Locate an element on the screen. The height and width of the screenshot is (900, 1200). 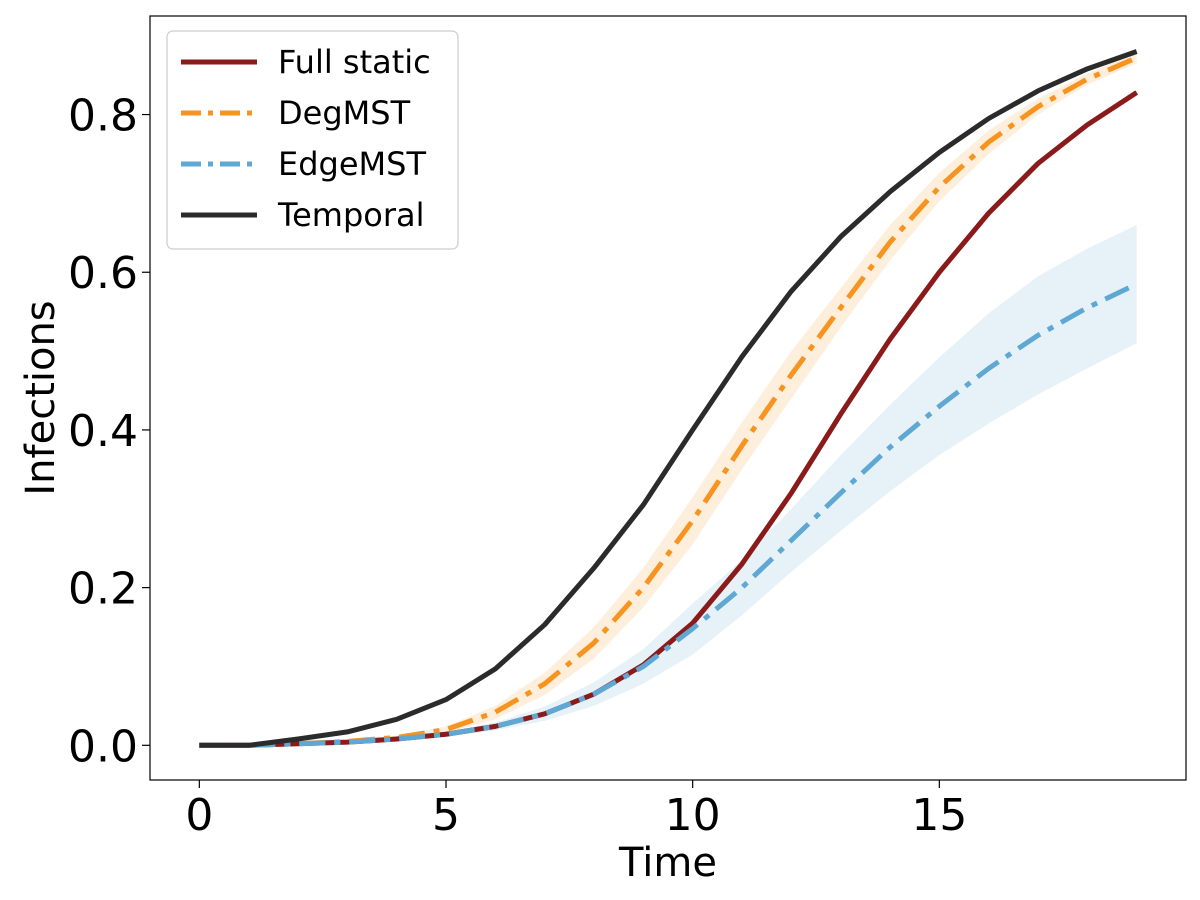
x-tick-label: 10 is located at coordinates (693, 815).